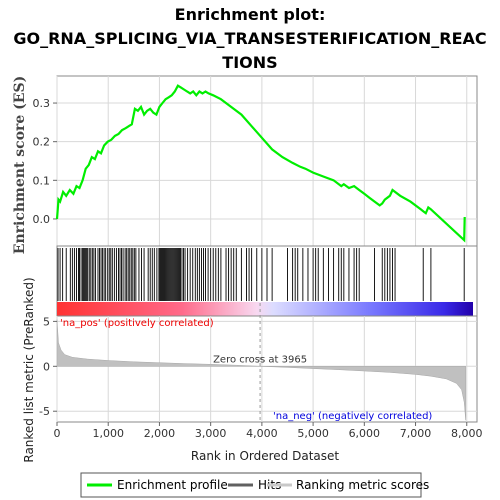 This screenshot has width=500, height=500. I want to click on ranked-y-axis-label: Ranked list metric (PreRanked), so click(29, 369).